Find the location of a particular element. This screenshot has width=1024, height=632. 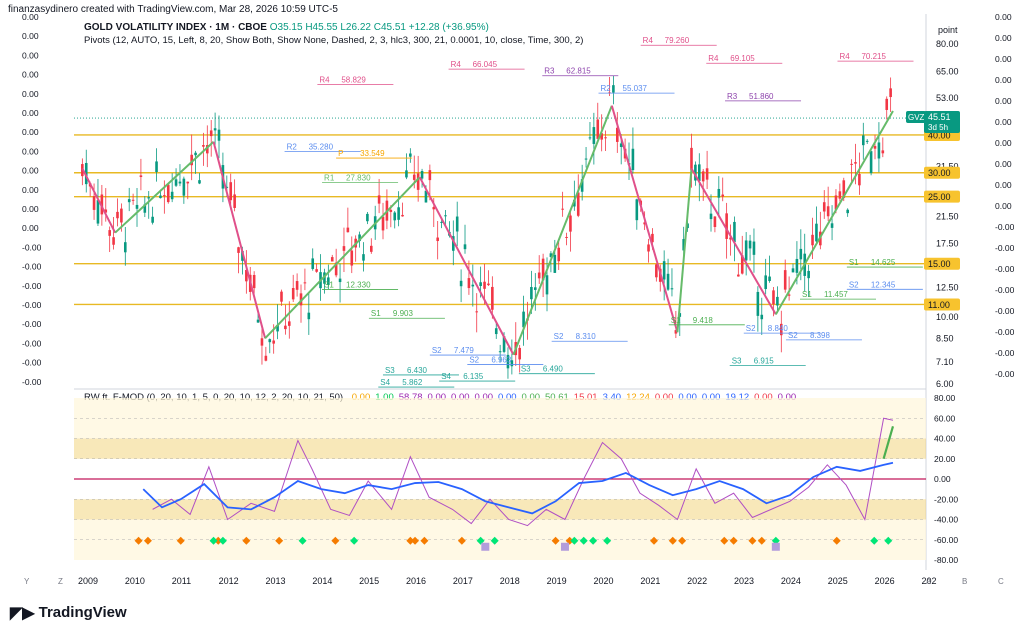

pivot-level-value: 6.135 is located at coordinates (473, 376).